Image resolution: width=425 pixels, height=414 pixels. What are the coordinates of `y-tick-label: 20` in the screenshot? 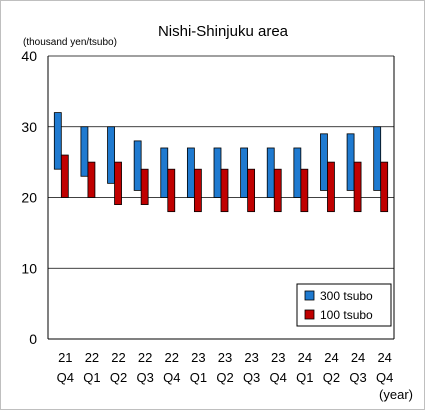 It's located at (29, 198).